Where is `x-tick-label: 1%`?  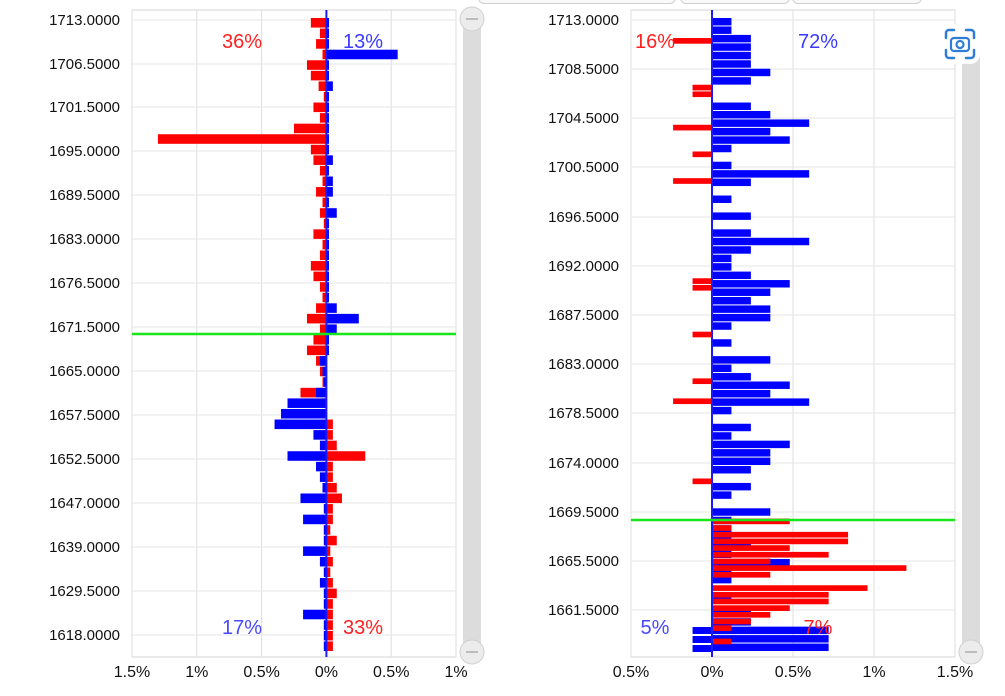
x-tick-label: 1% is located at coordinates (196, 672).